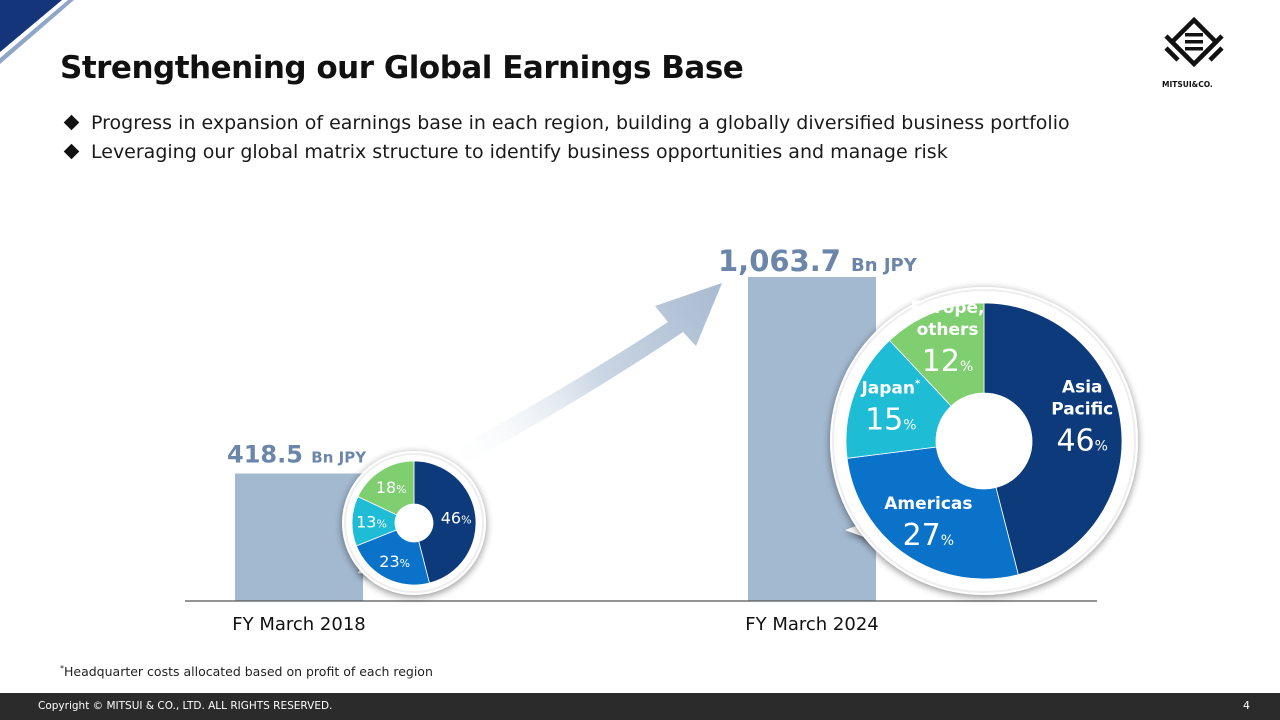 Image resolution: width=1280 pixels, height=720 pixels. What do you see at coordinates (948, 308) in the screenshot?
I see `slice-name-label: Europe,` at bounding box center [948, 308].